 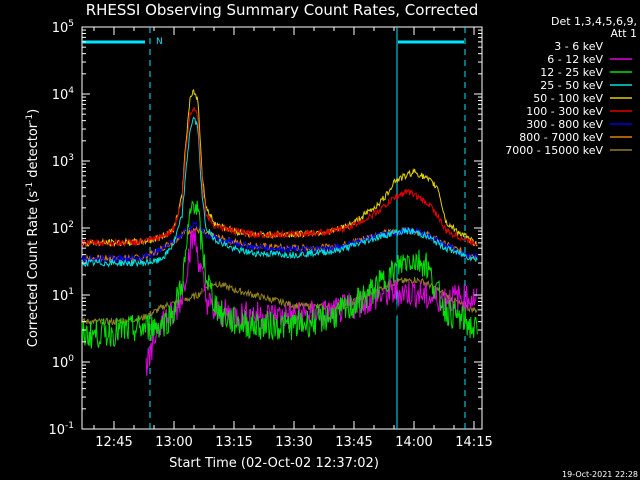 I want to click on y-tick-label: 10³, so click(x=63, y=161).